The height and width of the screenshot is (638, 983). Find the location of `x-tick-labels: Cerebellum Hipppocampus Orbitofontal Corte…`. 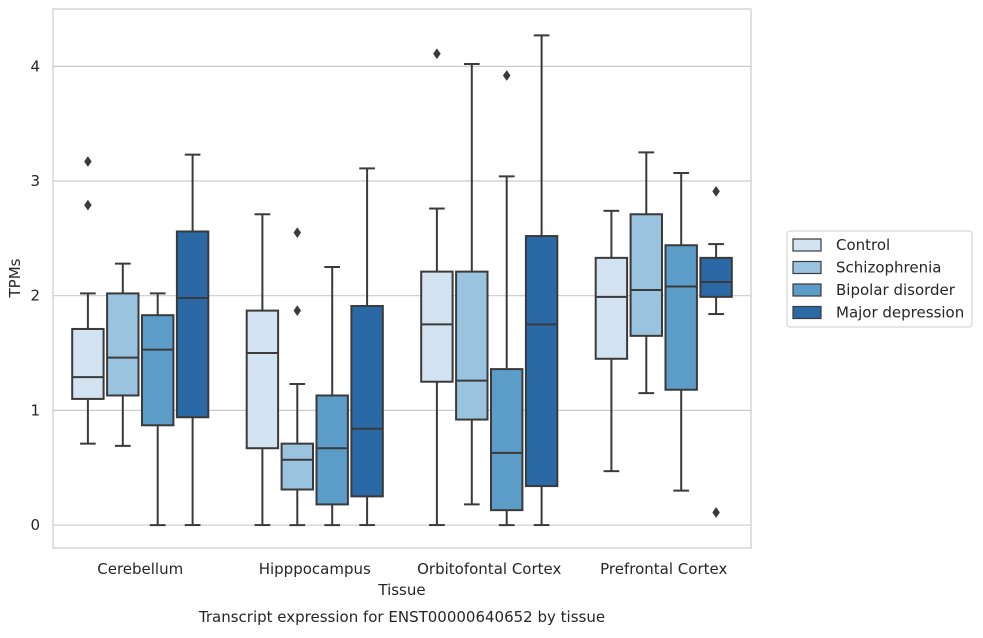

x-tick-labels: Cerebellum Hipppocampus Orbitofontal Corte… is located at coordinates (412, 569).